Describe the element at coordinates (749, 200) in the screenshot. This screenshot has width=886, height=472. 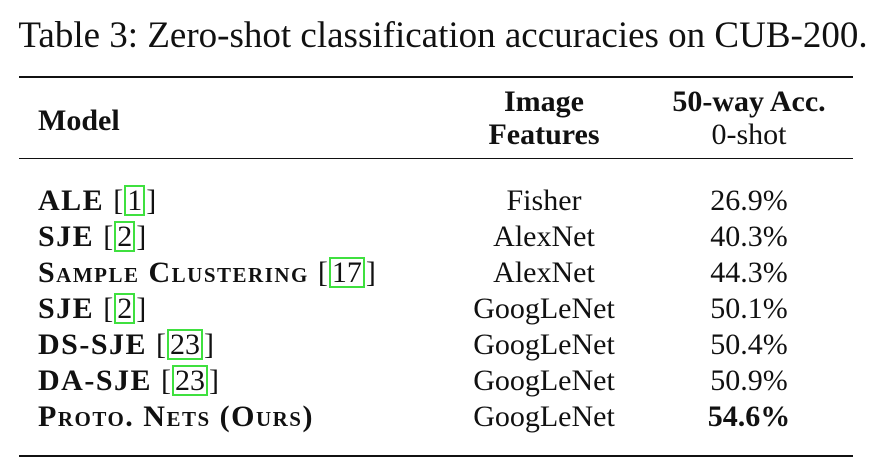
I see `accuracy-value: 26.9%` at that location.